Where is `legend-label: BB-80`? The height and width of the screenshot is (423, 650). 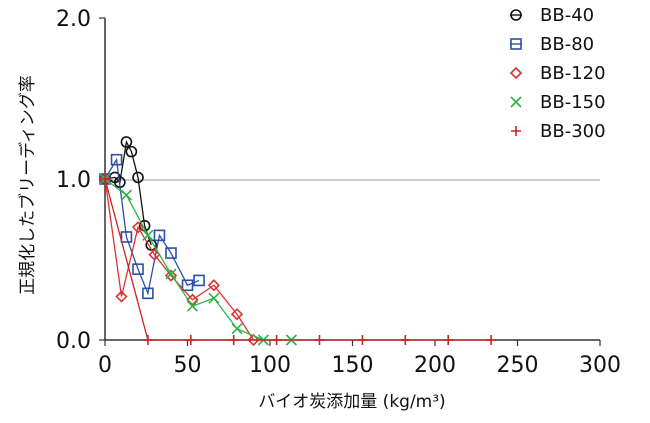 legend-label: BB-80 is located at coordinates (567, 44).